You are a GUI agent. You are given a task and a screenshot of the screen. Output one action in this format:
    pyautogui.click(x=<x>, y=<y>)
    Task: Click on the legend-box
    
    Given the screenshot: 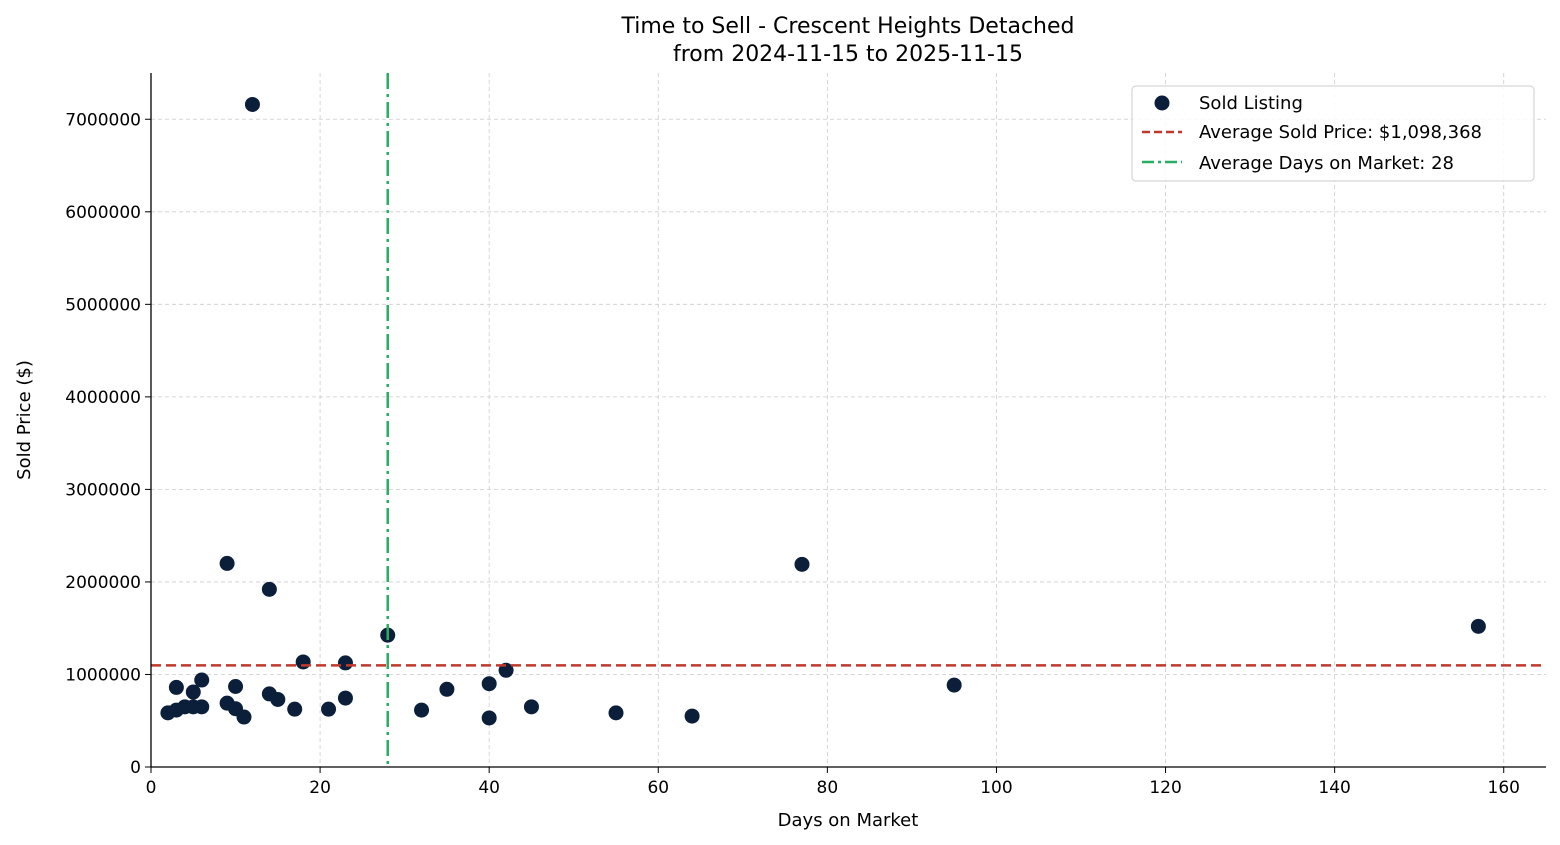 What is the action you would take?
    pyautogui.click(x=1333, y=133)
    